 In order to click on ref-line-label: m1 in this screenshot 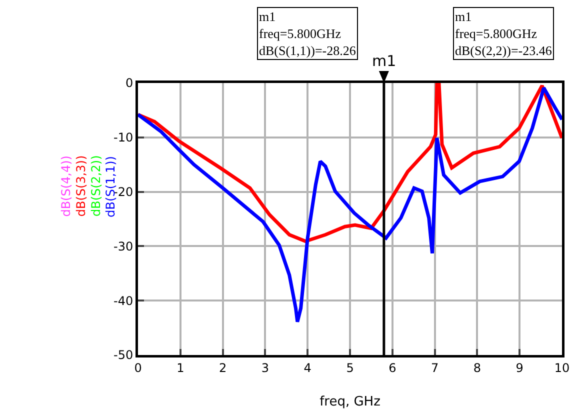, I will do `click(384, 61)`.